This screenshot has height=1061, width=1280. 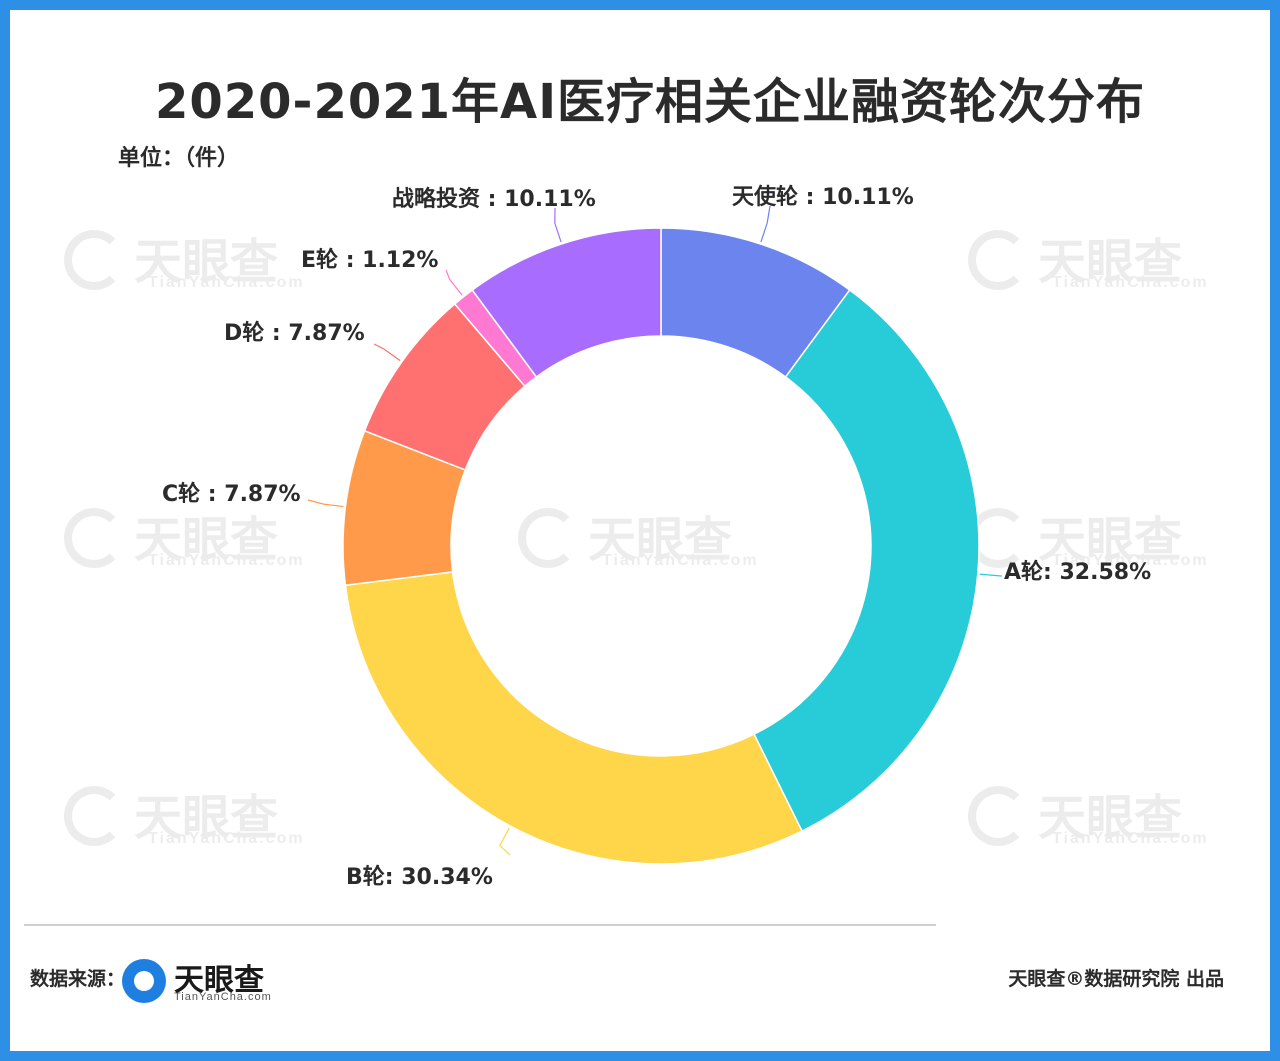 I want to click on slice-label-7: 战略投资 : 10.11%, so click(x=494, y=199).